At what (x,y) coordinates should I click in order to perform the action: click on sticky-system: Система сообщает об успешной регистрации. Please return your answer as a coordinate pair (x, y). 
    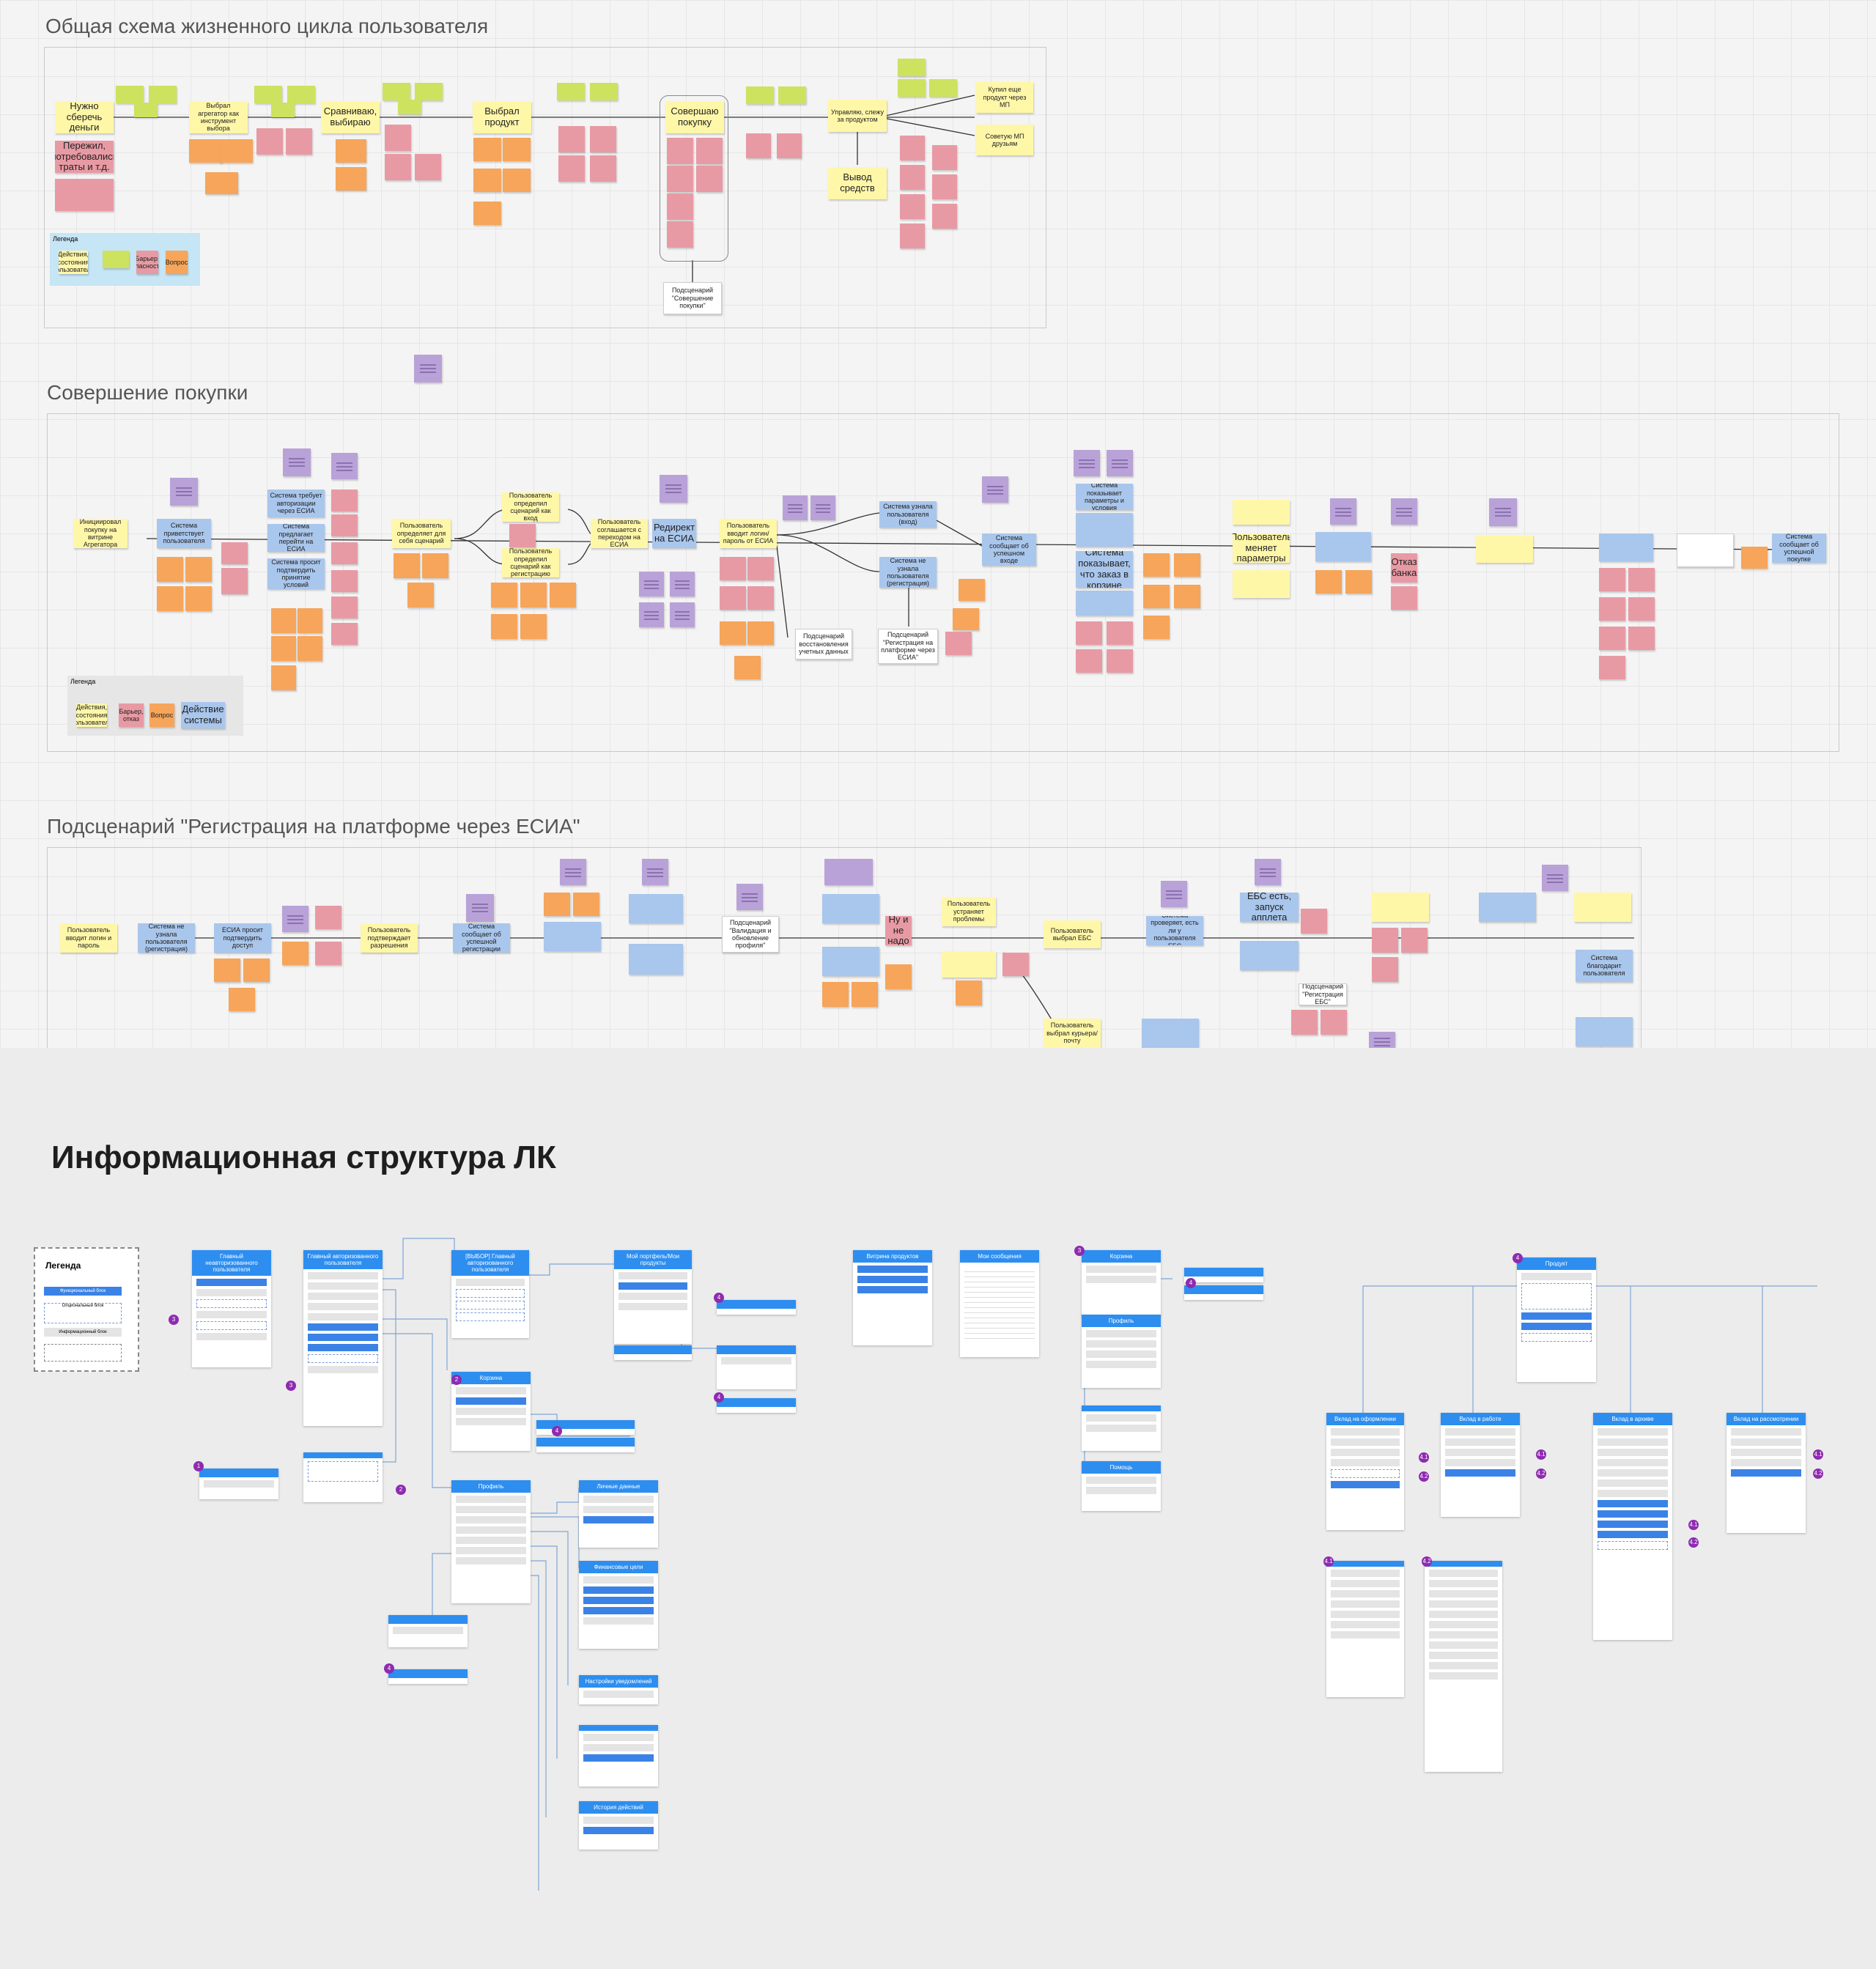
    Looking at the image, I should click on (481, 938).